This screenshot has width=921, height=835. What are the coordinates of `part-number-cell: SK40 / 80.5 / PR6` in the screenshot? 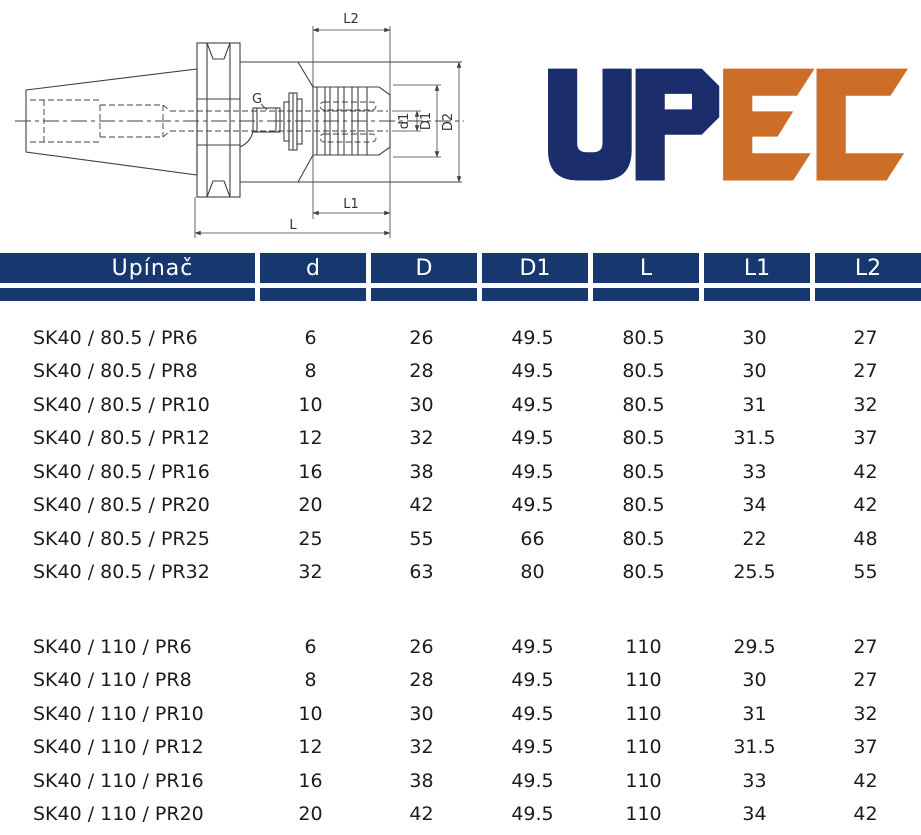 It's located at (115, 337).